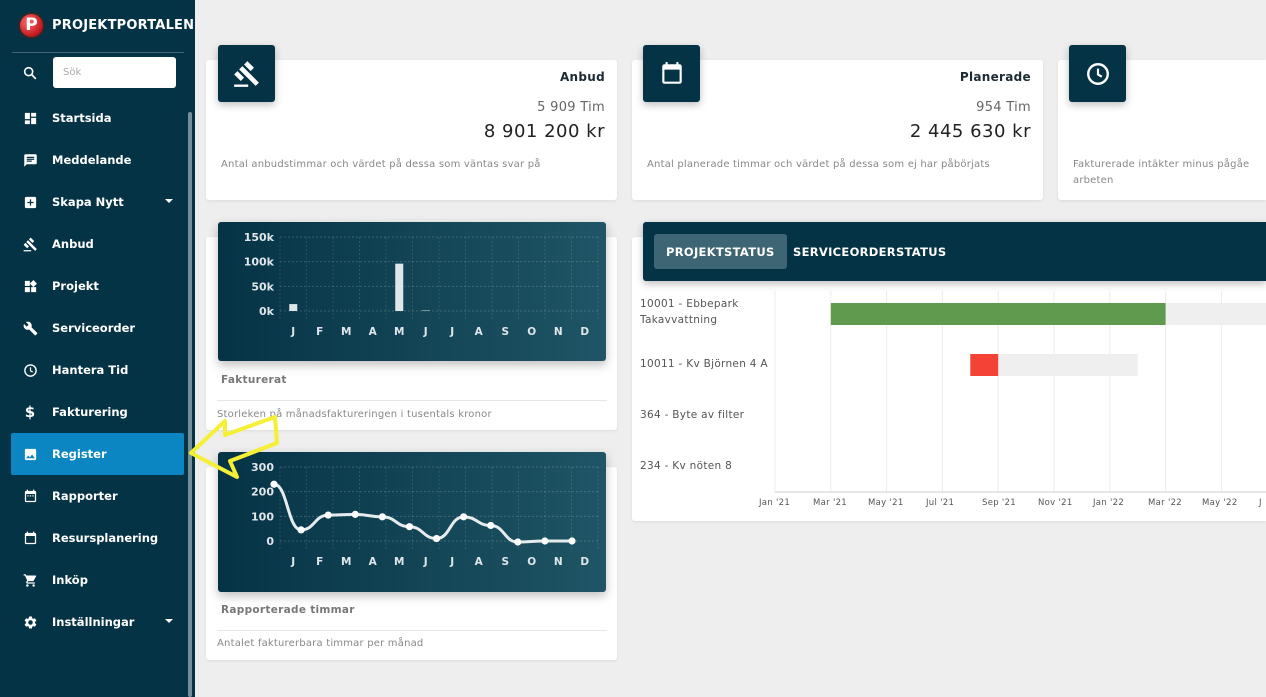  Describe the element at coordinates (79, 454) in the screenshot. I see `sidebar-item-label: Register` at that location.